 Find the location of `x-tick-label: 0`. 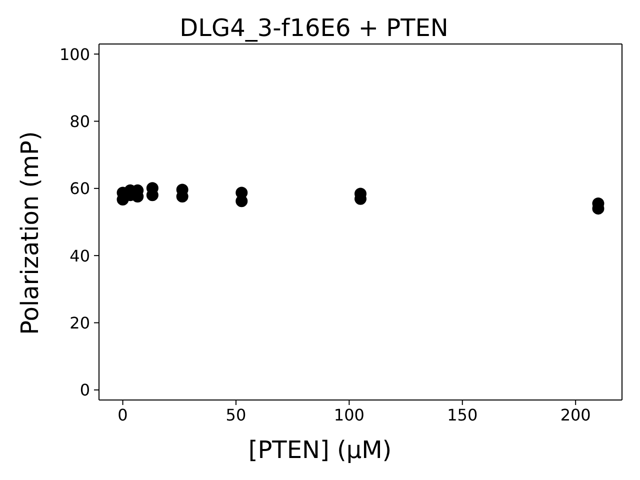

x-tick-label: 0 is located at coordinates (123, 414).